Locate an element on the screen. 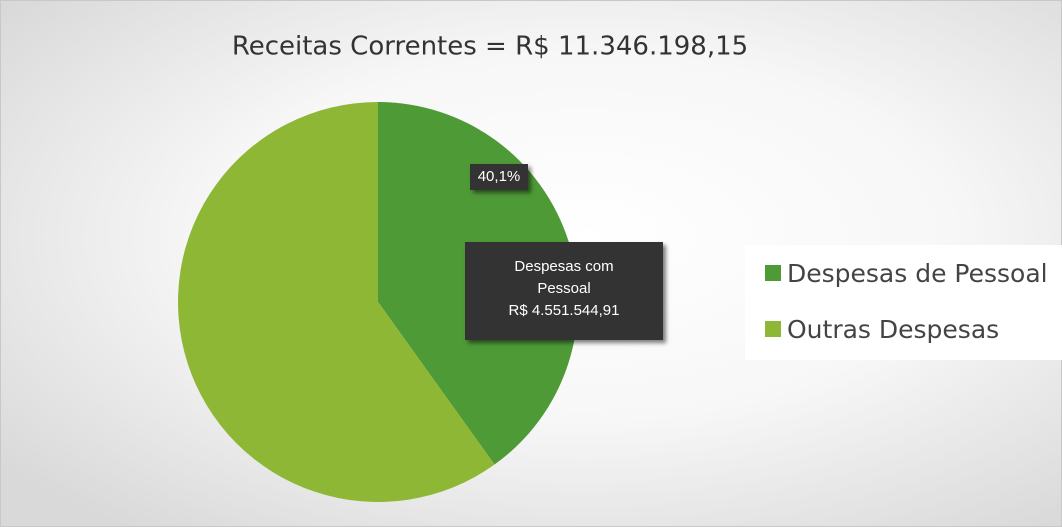 The height and width of the screenshot is (527, 1062). legend-item: Despesas de Pessoal is located at coordinates (906, 273).